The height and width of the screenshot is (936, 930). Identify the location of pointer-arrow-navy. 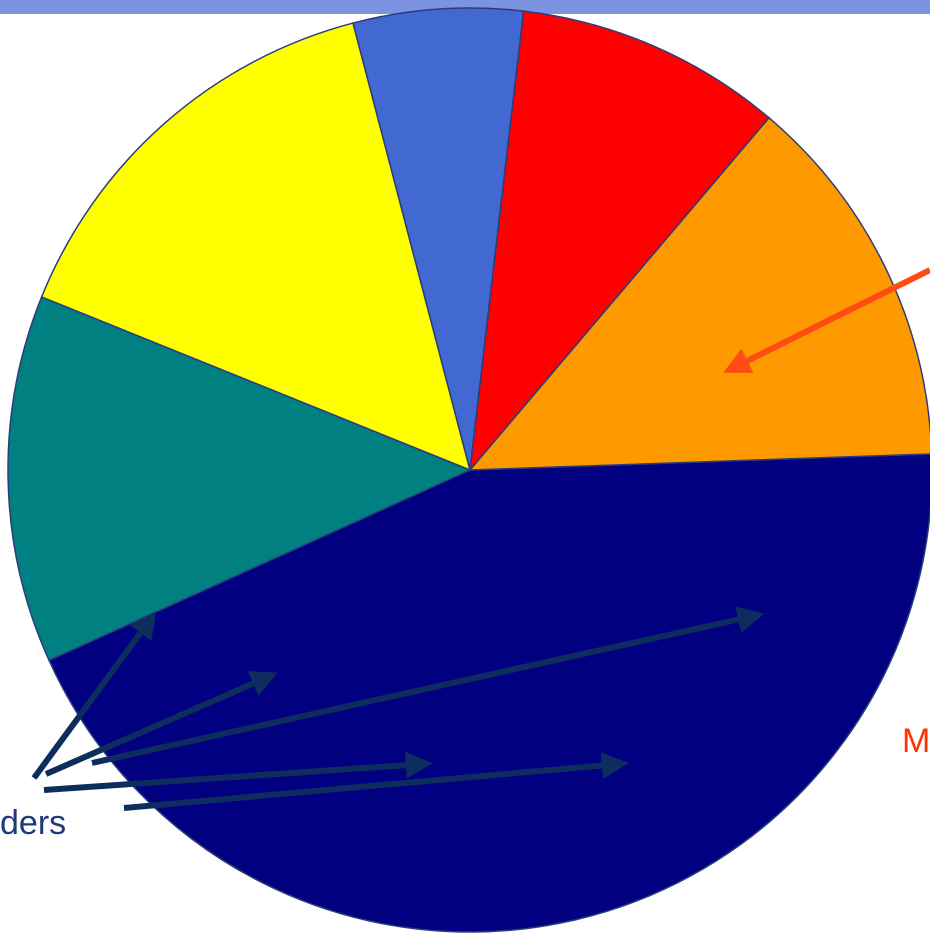
(826, 320).